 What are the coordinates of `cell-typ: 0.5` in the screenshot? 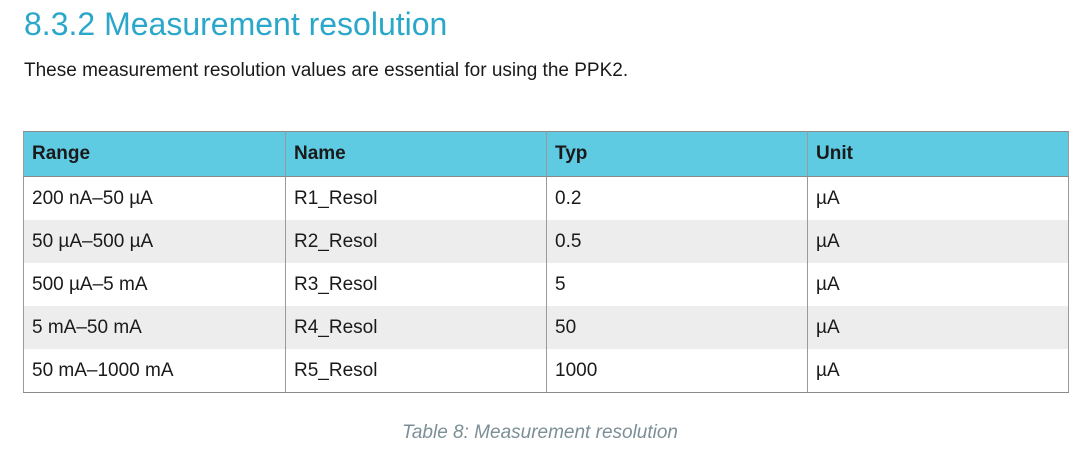 It's located at (677, 241).